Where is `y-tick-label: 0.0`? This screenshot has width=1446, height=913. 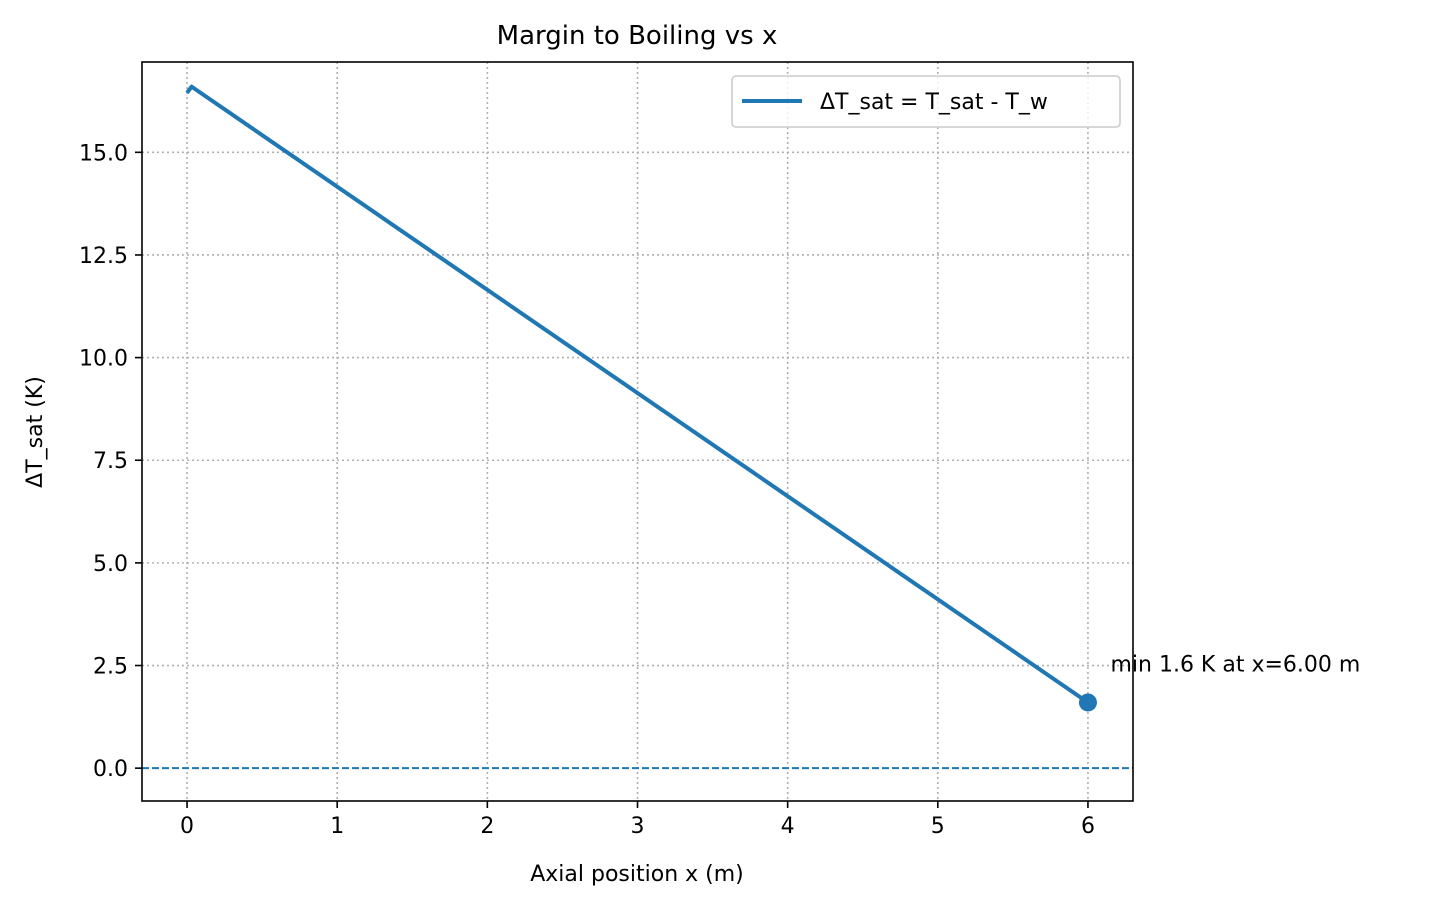
y-tick-label: 0.0 is located at coordinates (110, 769).